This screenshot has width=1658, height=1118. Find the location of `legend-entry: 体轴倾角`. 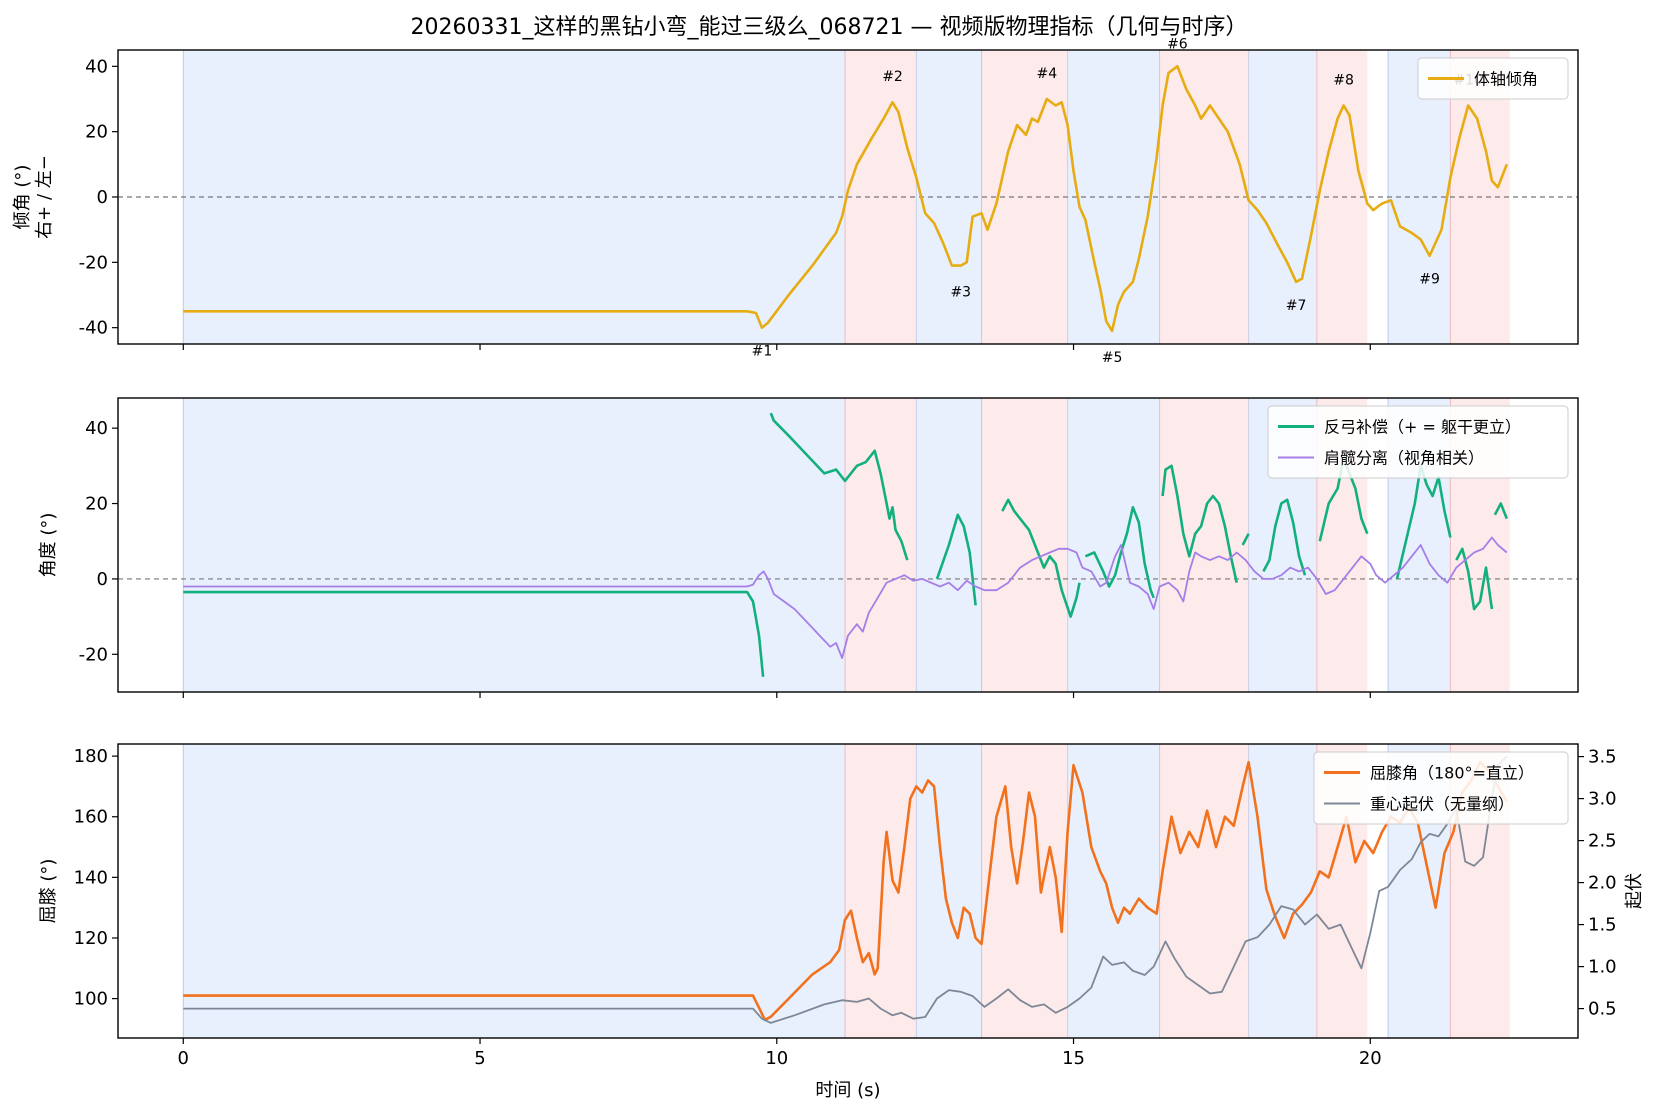

legend-entry: 体轴倾角 is located at coordinates (1506, 79).